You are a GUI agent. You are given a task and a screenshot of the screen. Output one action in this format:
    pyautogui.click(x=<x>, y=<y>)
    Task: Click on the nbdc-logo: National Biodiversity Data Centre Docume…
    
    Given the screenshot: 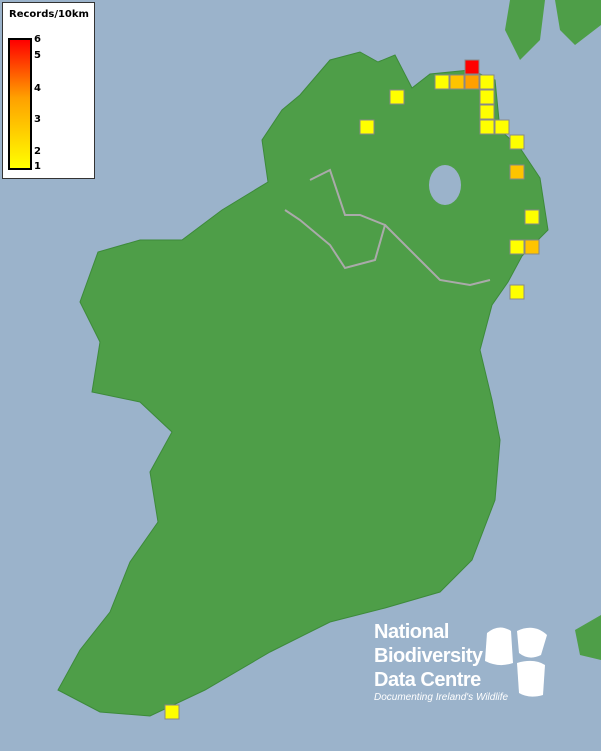 What is the action you would take?
    pyautogui.click(x=460, y=661)
    